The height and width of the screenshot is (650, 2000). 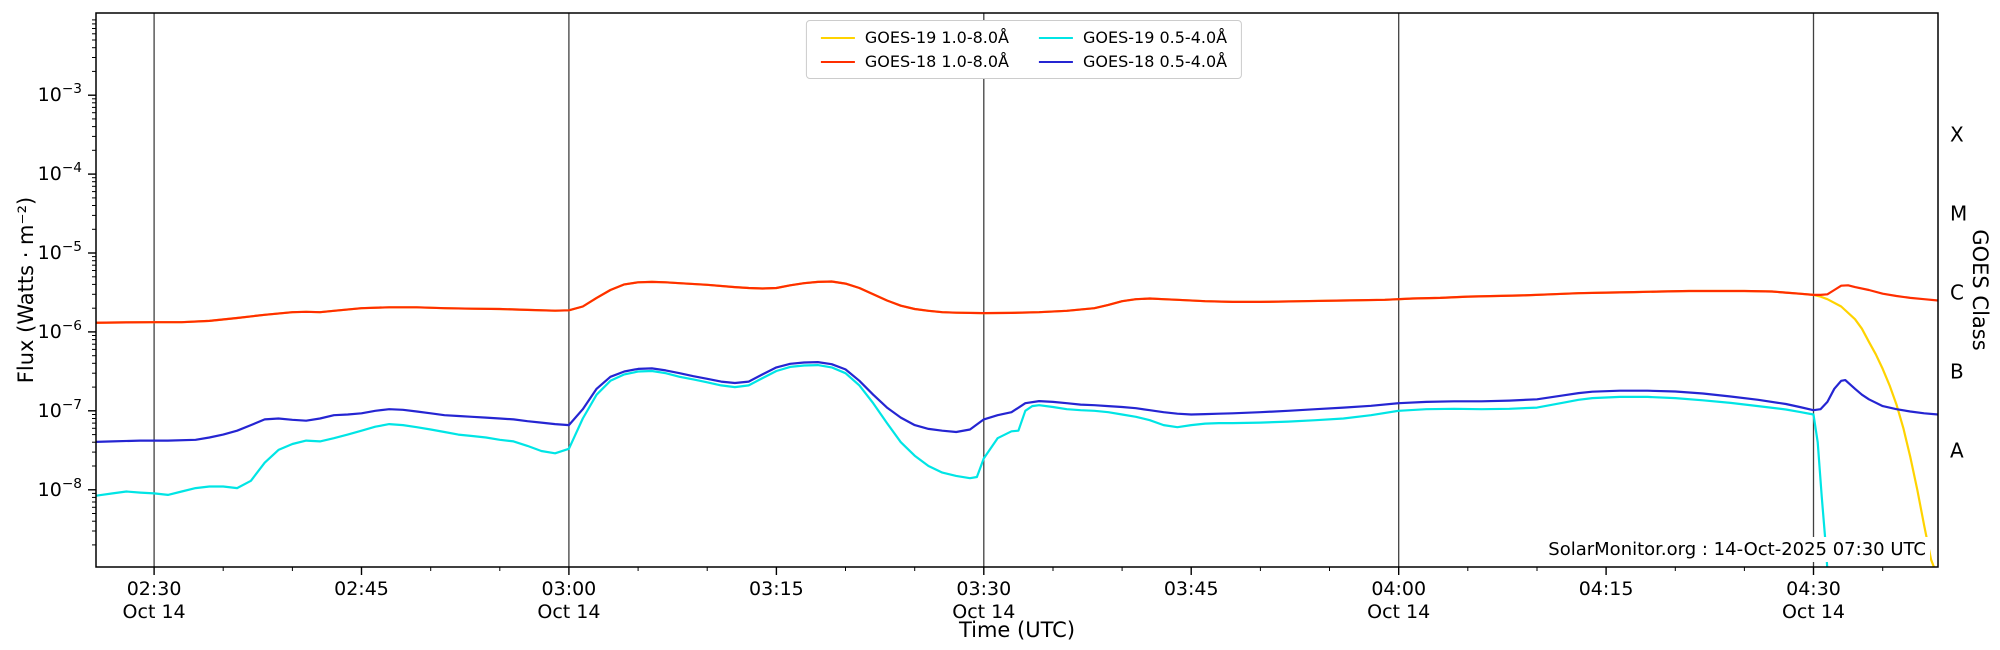 What do you see at coordinates (1958, 214) in the screenshot?
I see `goes-class-label: M` at bounding box center [1958, 214].